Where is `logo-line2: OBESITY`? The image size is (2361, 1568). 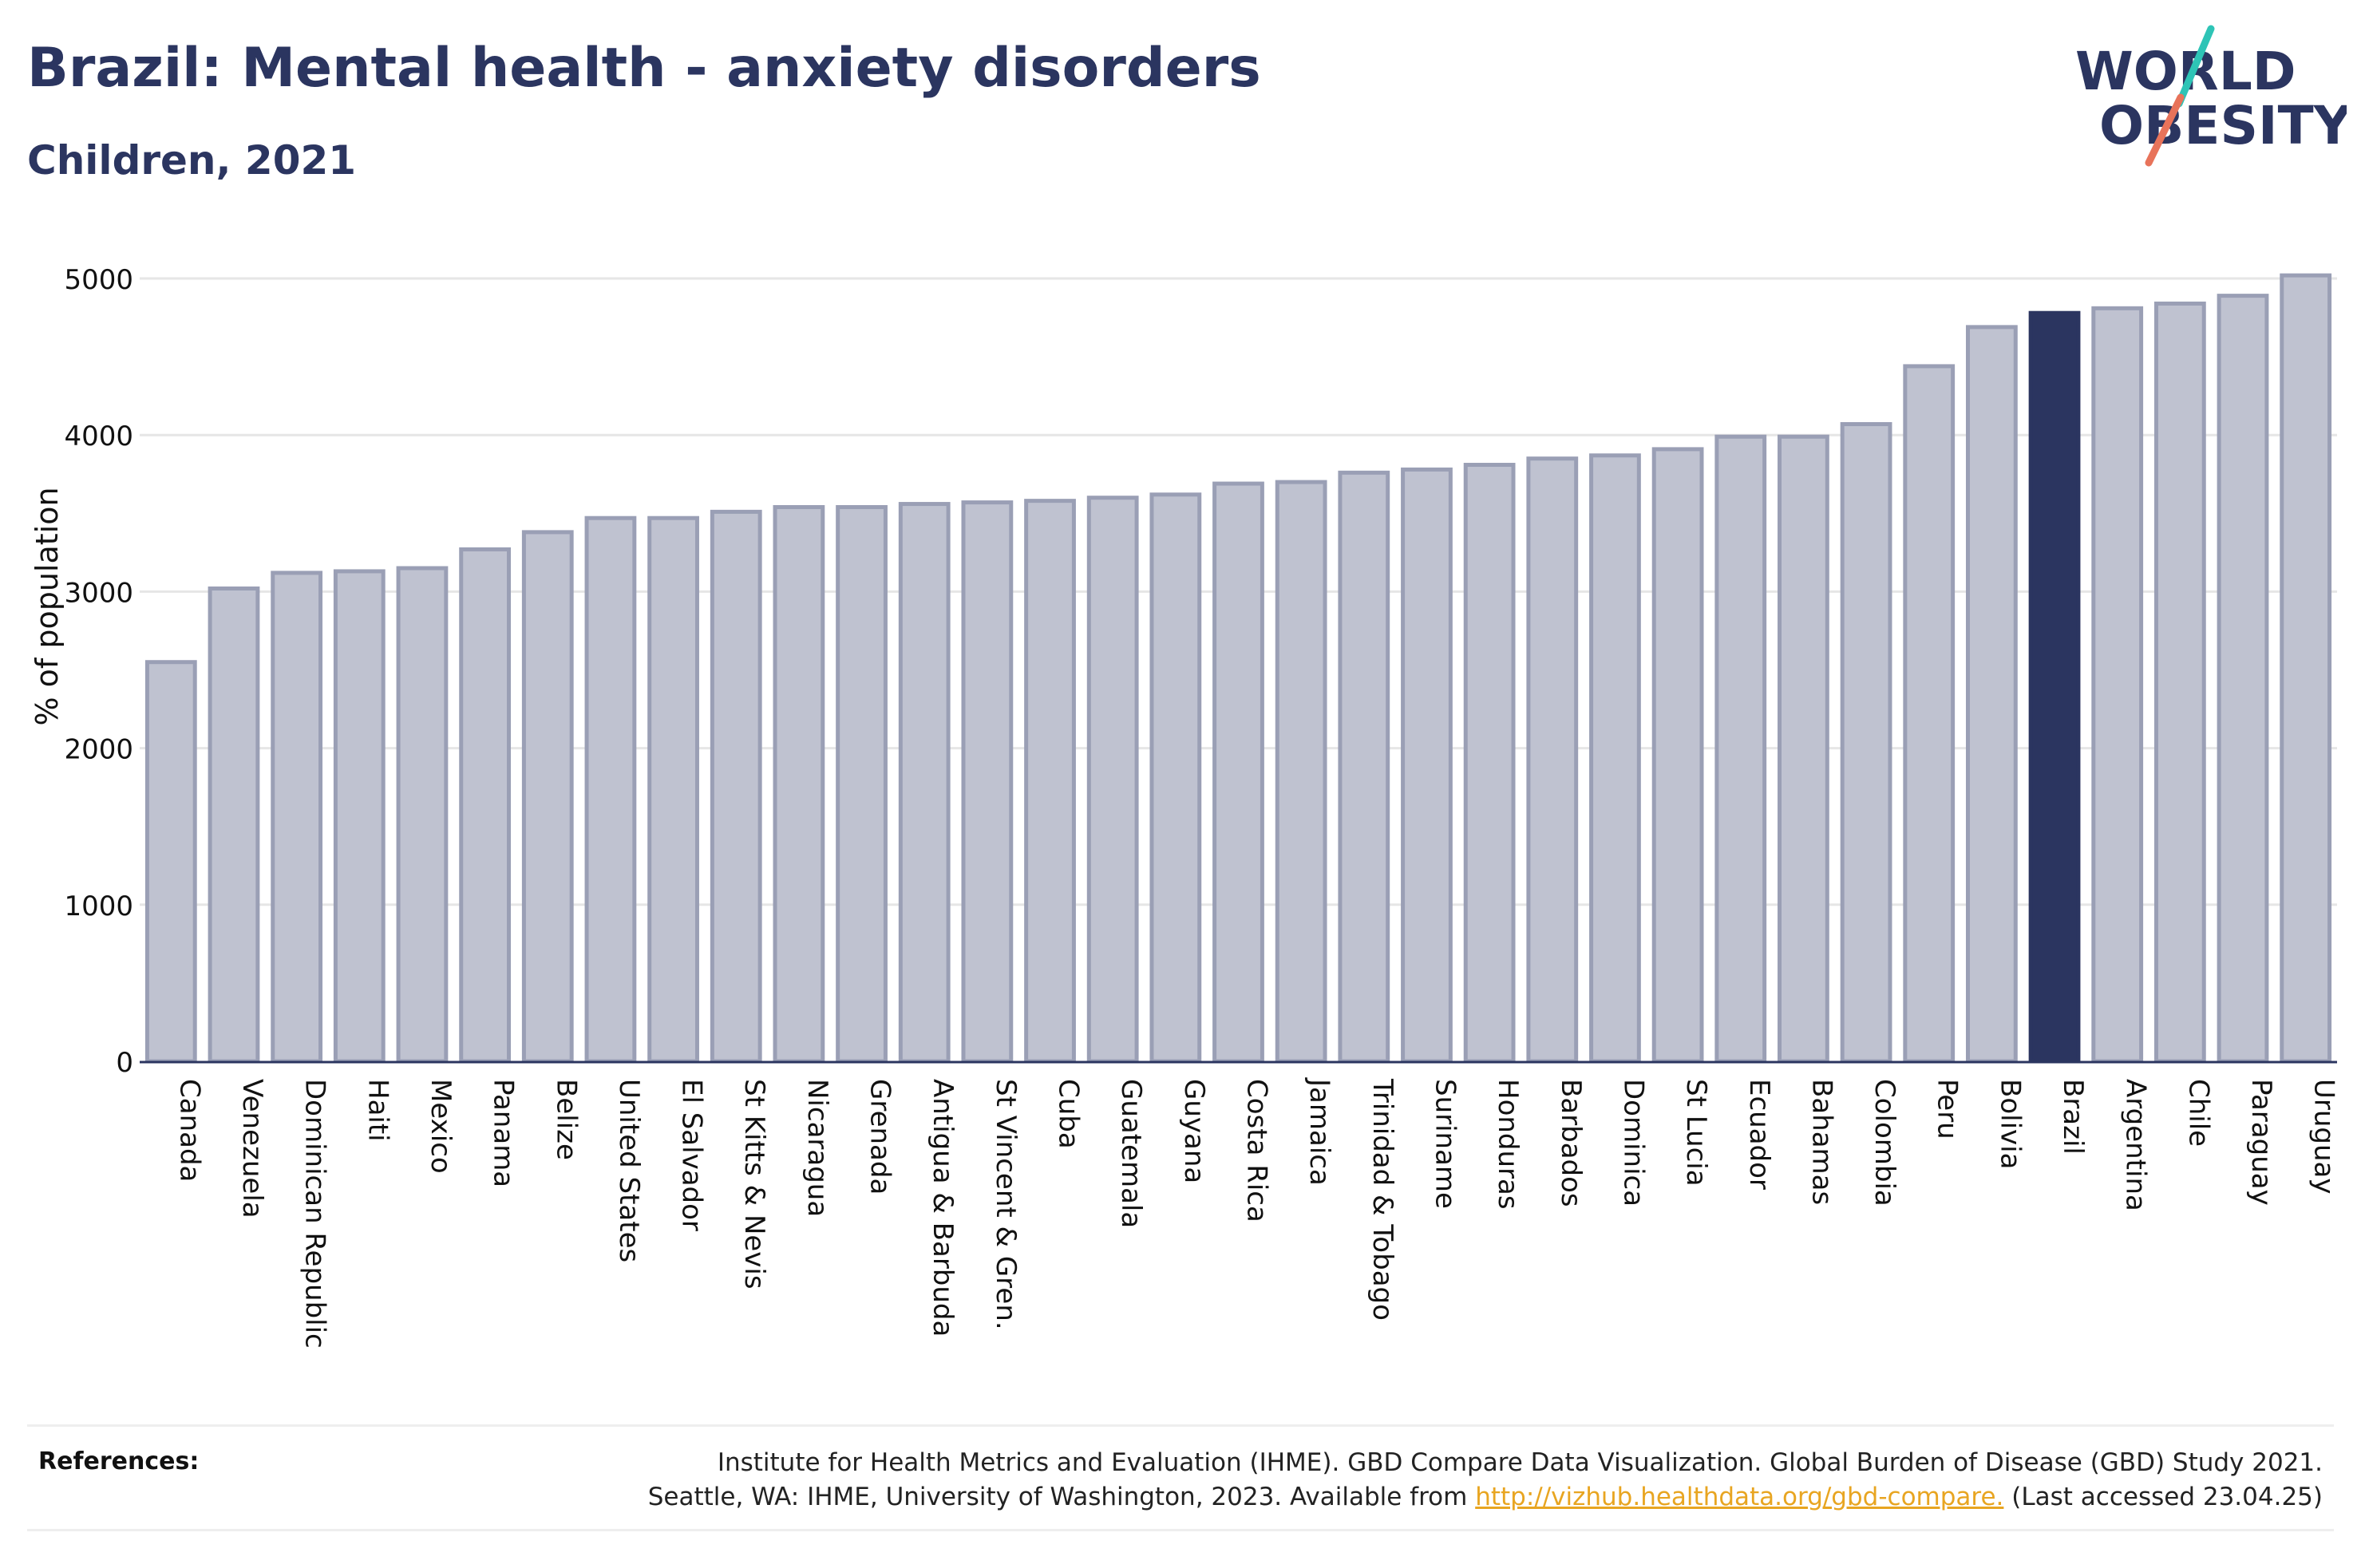 logo-line2: OBESITY is located at coordinates (2223, 125).